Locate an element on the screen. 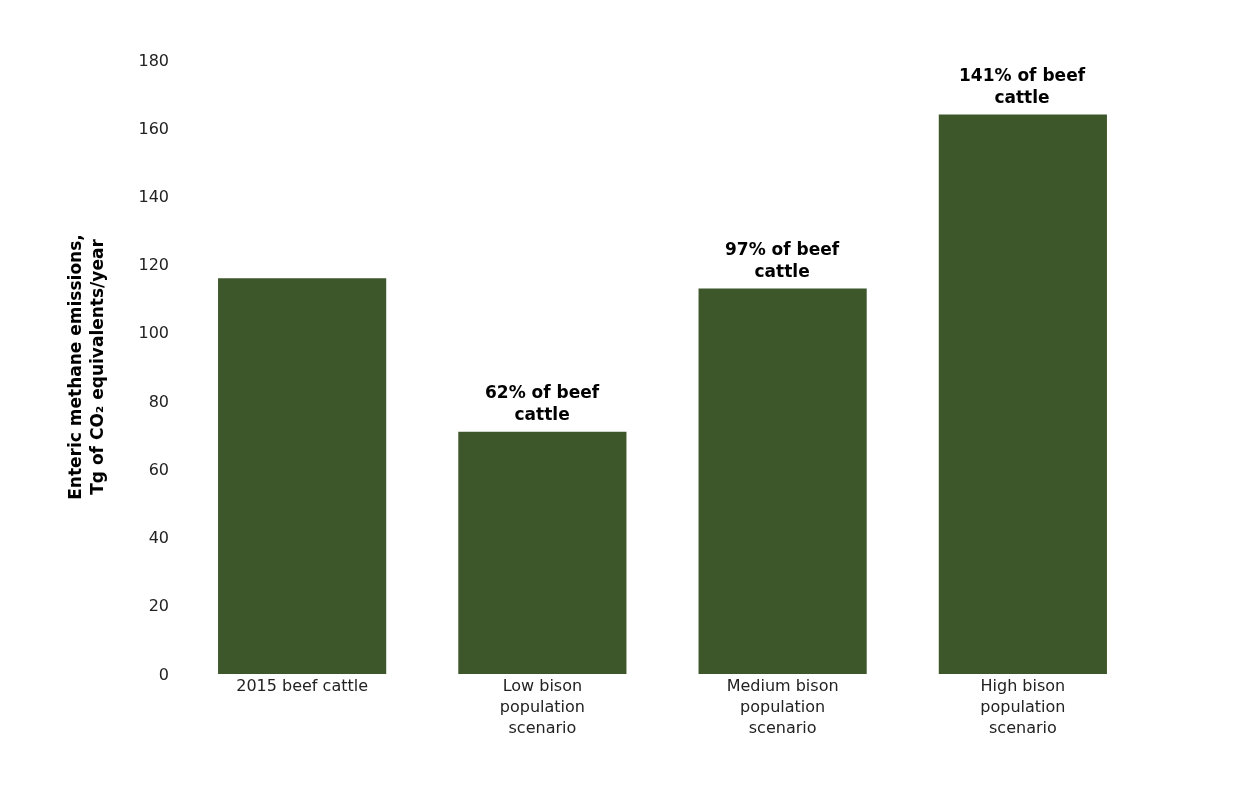  y-tick-label: 120 is located at coordinates (153, 265).